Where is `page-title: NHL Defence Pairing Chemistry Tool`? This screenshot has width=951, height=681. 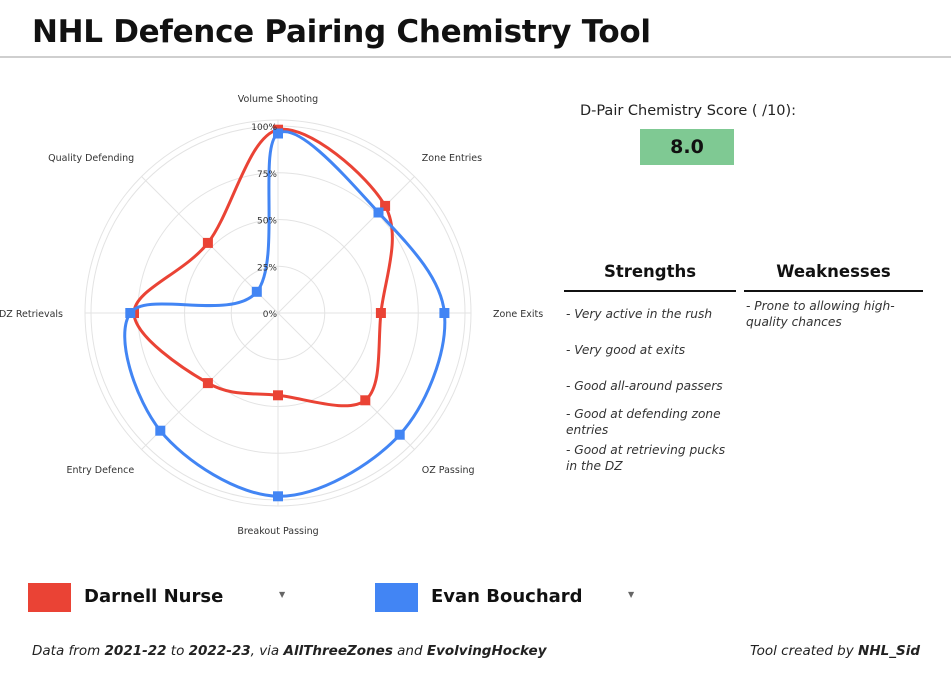 page-title: NHL Defence Pairing Chemistry Tool is located at coordinates (341, 32).